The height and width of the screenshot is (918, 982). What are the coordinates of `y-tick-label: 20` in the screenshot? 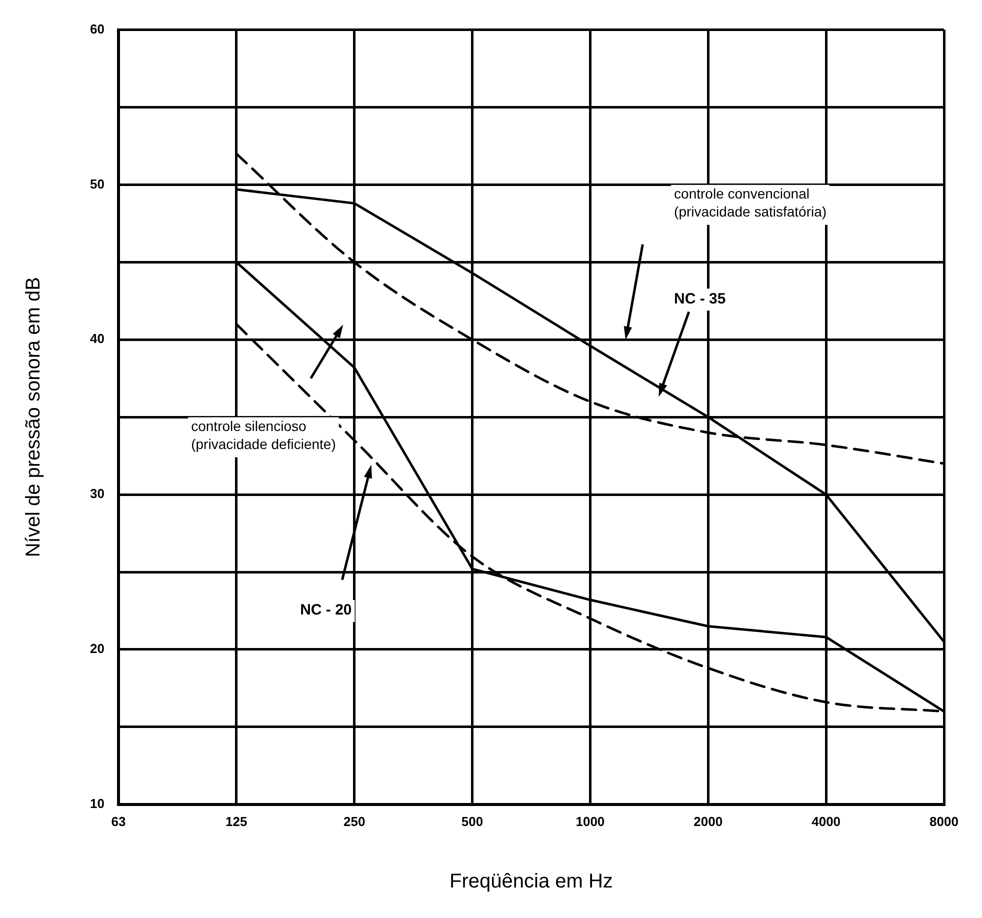 It's located at (97, 648).